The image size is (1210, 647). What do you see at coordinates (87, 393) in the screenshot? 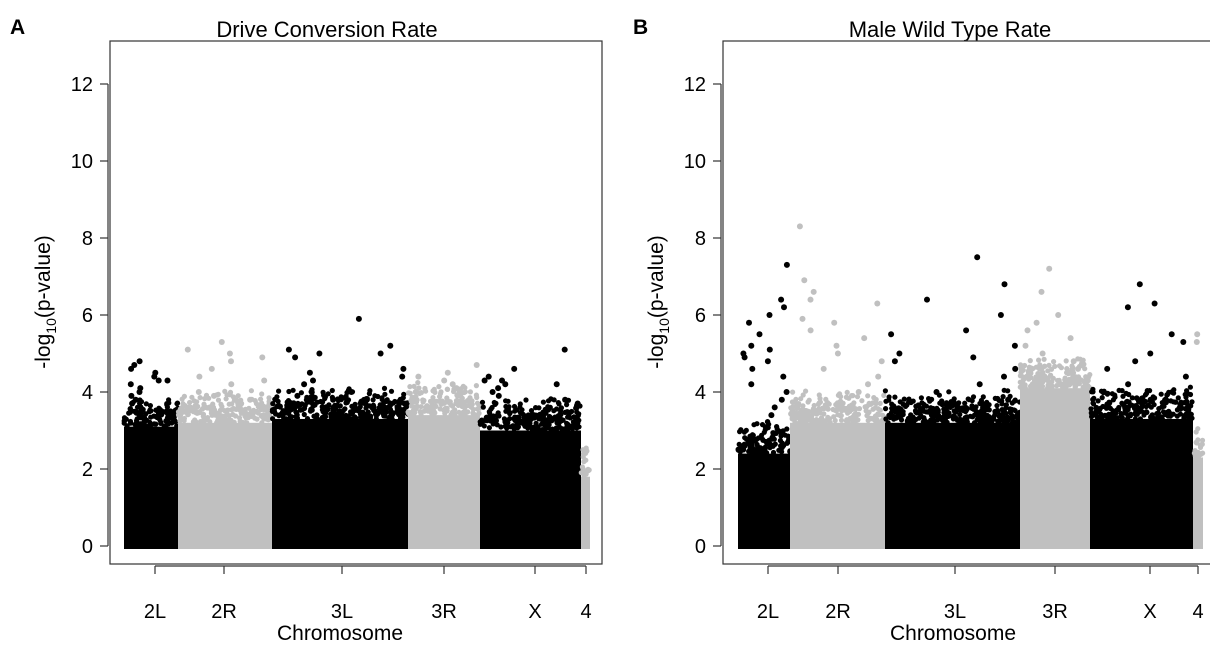
I see `y-tick-label: 4` at bounding box center [87, 393].